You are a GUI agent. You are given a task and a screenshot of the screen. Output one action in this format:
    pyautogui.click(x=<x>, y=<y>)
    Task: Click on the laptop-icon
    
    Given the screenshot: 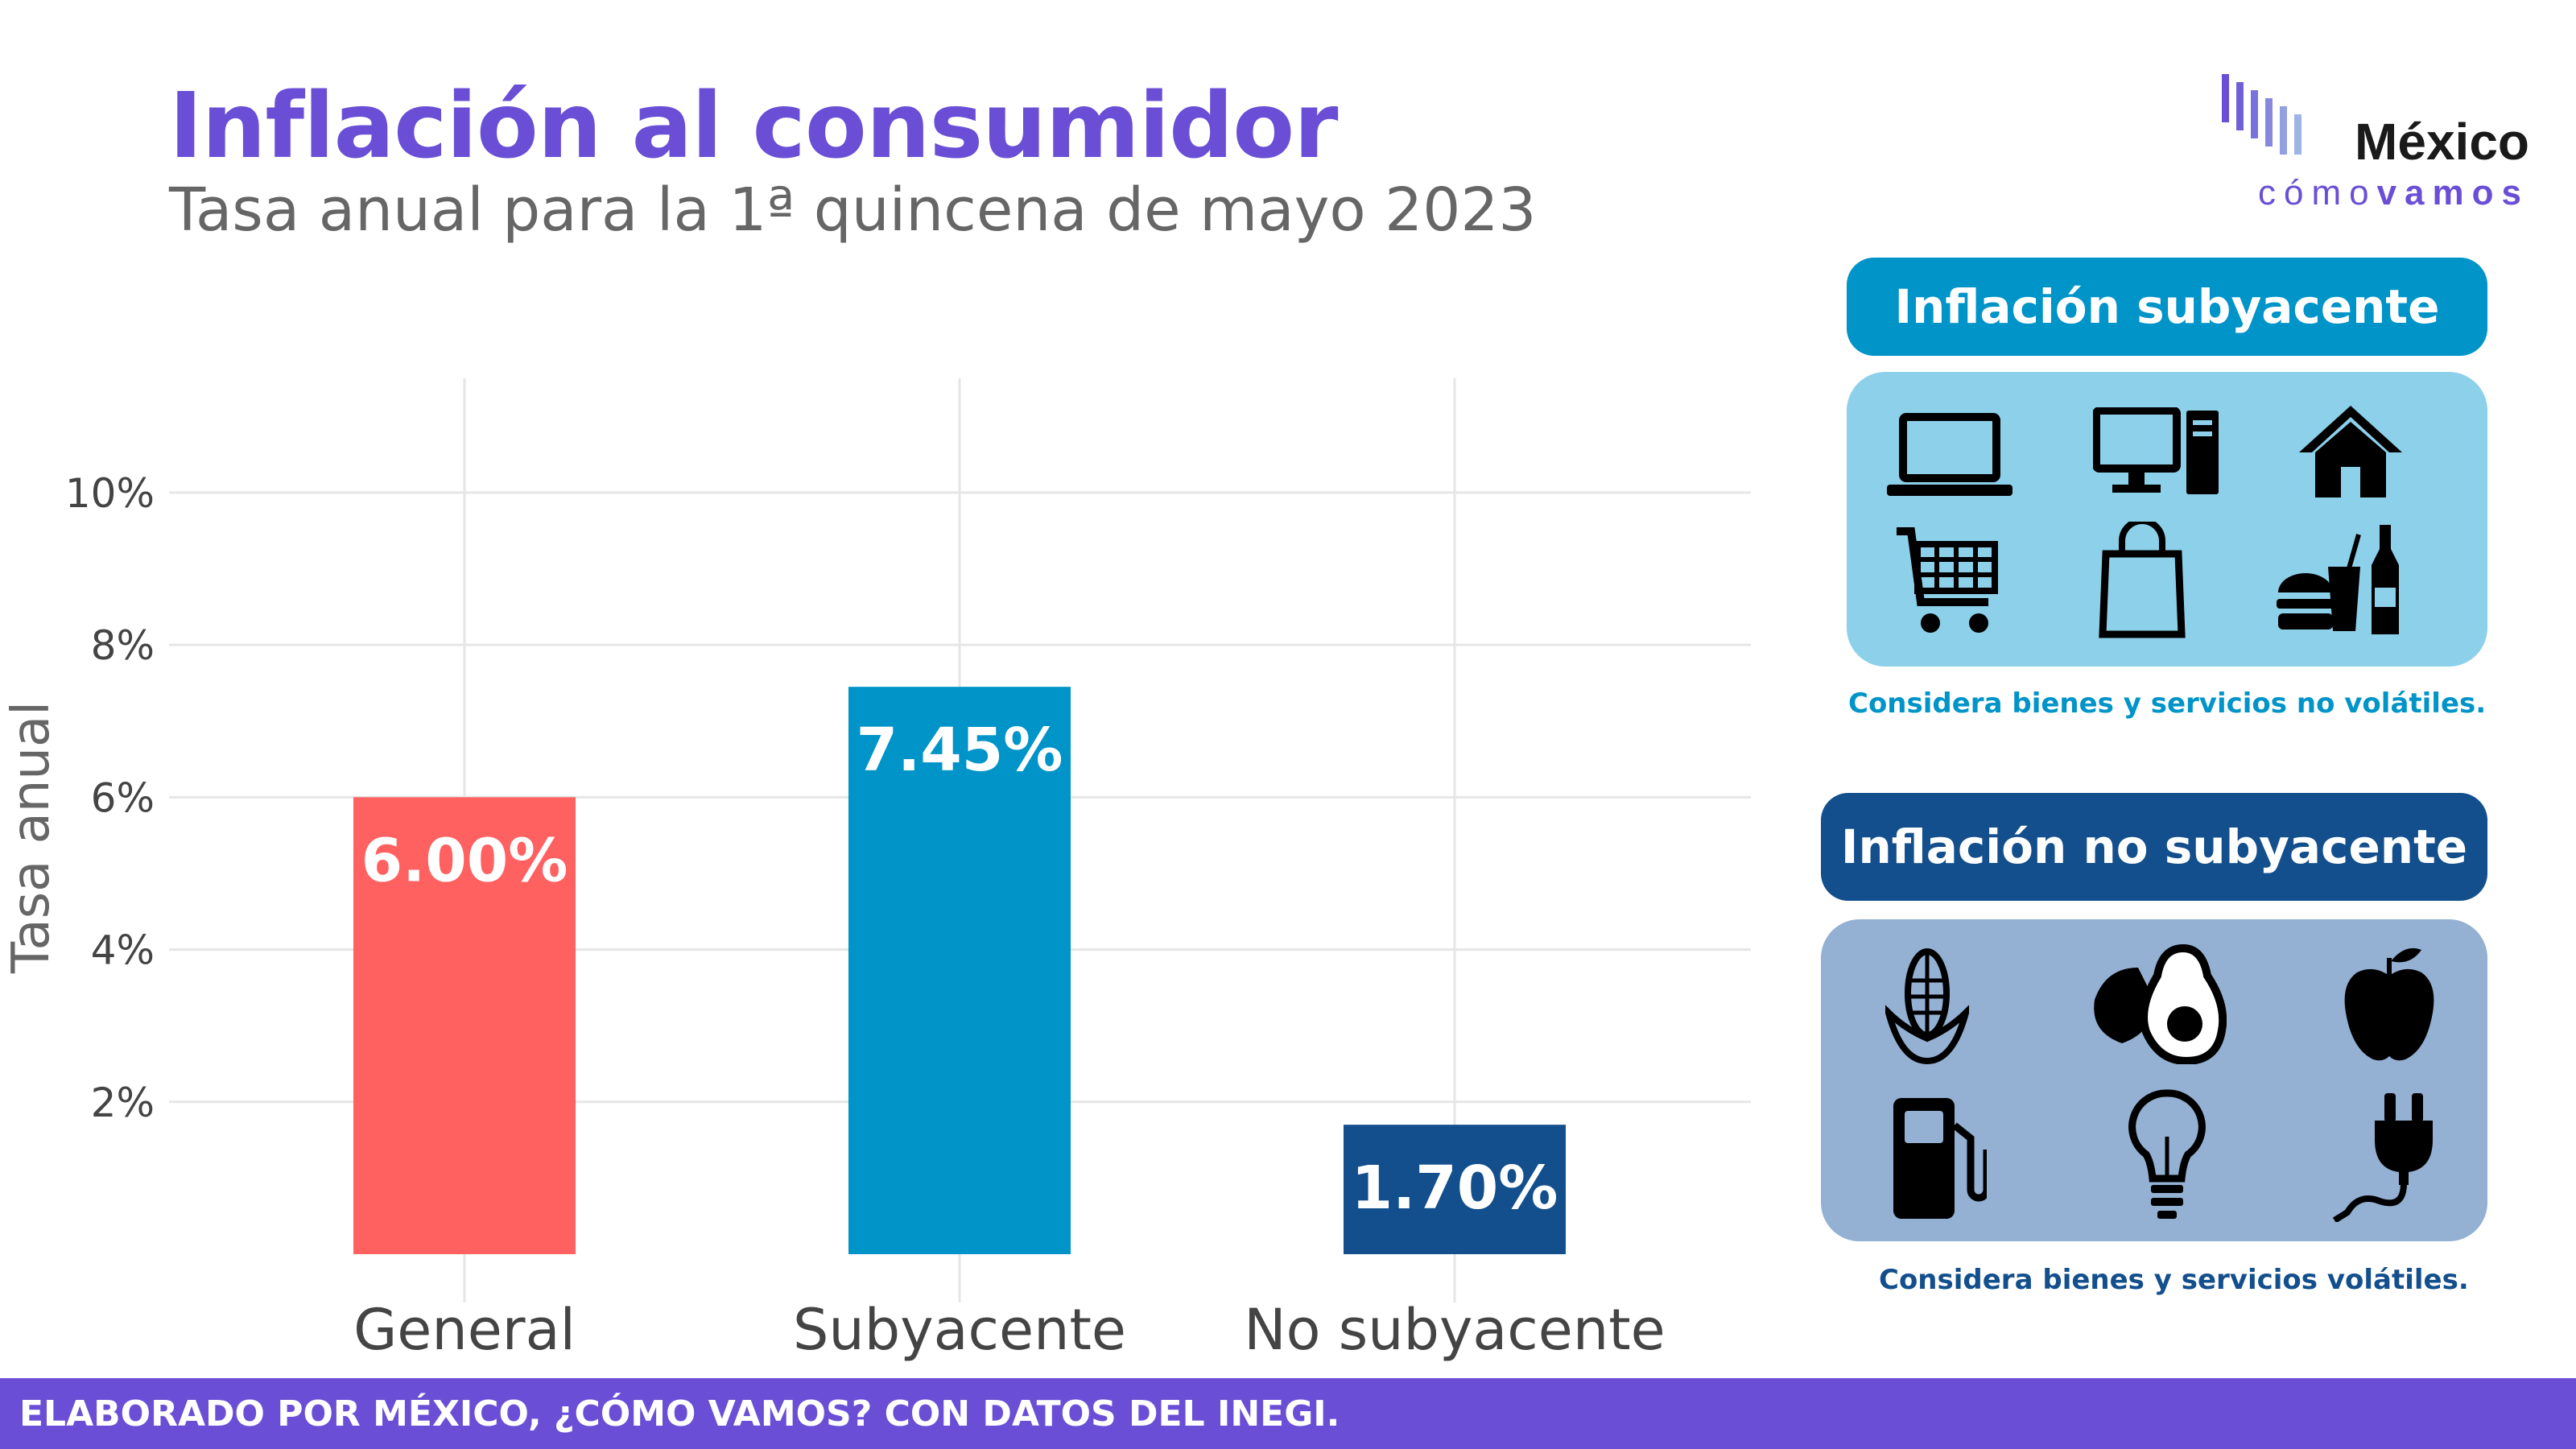 What is the action you would take?
    pyautogui.click(x=1950, y=454)
    